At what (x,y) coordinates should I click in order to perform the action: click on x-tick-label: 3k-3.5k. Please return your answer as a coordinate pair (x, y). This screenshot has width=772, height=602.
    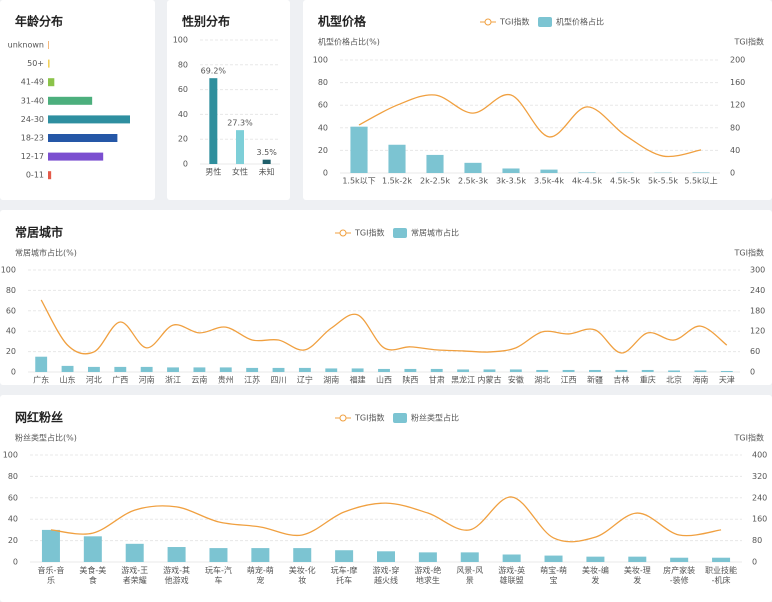
    Looking at the image, I should click on (511, 181).